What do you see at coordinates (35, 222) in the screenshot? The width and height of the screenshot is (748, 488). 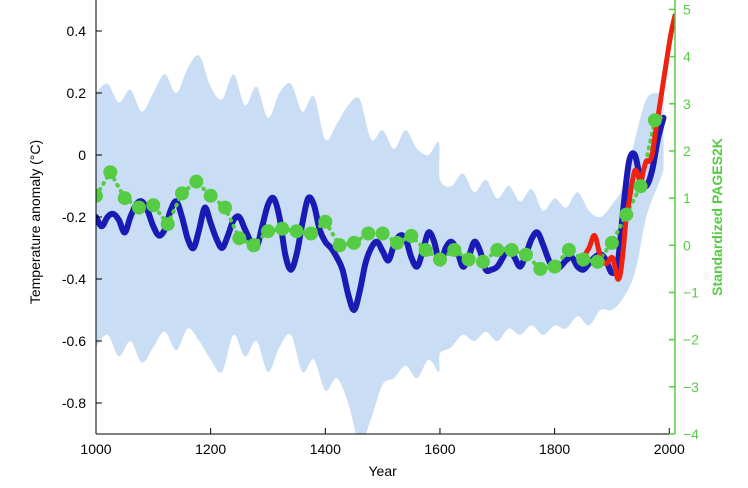 I see `y-axis-title: Temperature anomaly (°C)` at bounding box center [35, 222].